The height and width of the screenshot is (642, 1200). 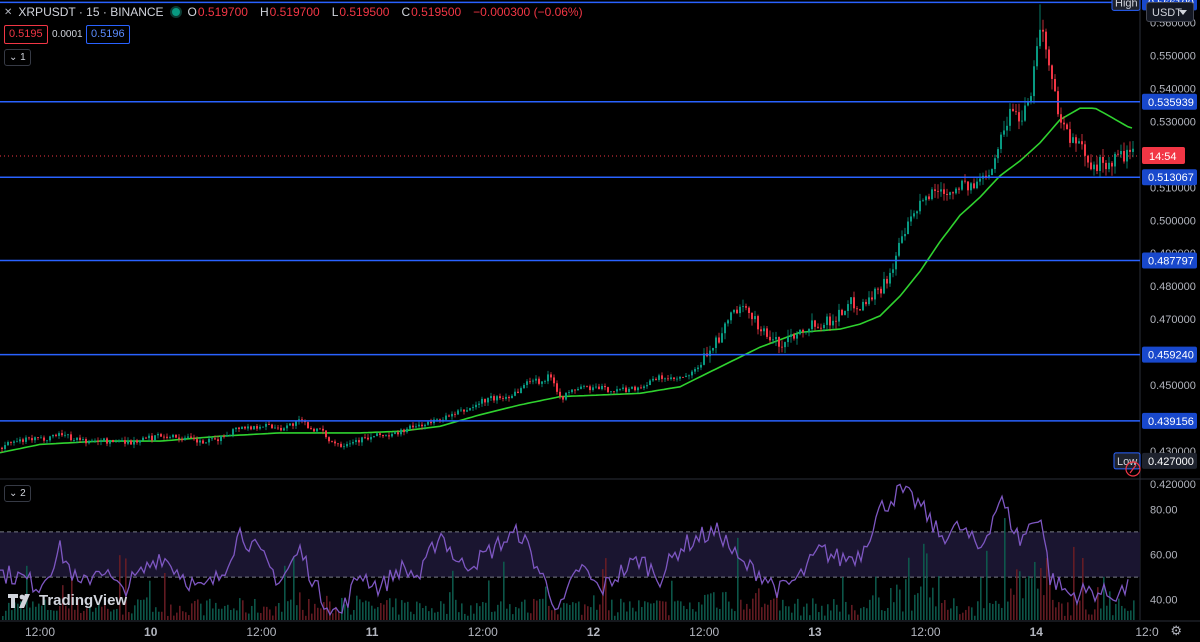 I want to click on buy-price-button: 0.5196, so click(x=108, y=34).